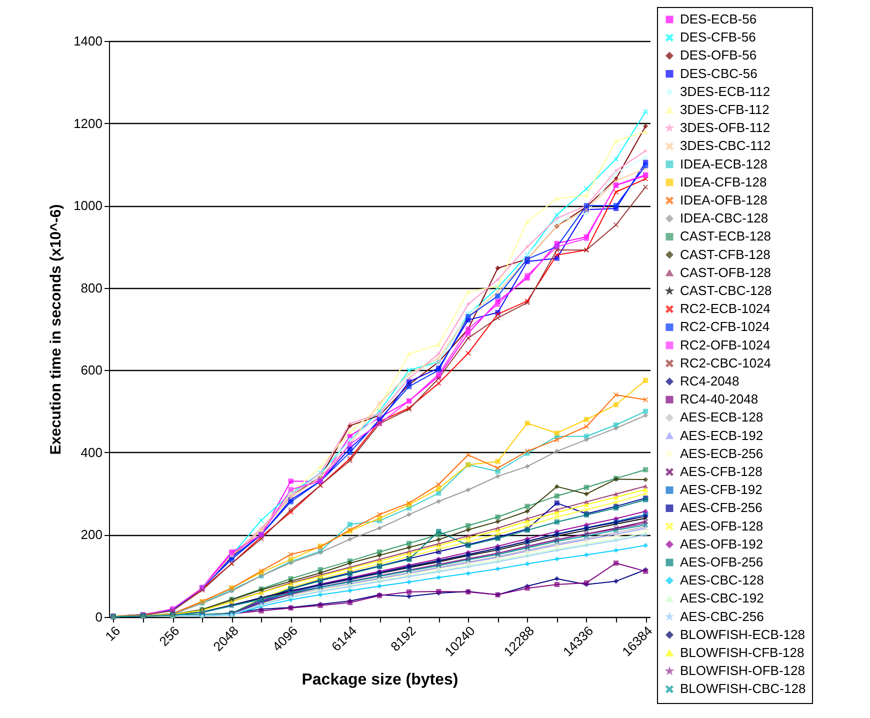 This screenshot has height=718, width=870. Describe the element at coordinates (725, 146) in the screenshot. I see `legend-label: 3DES-CBC-112` at that location.